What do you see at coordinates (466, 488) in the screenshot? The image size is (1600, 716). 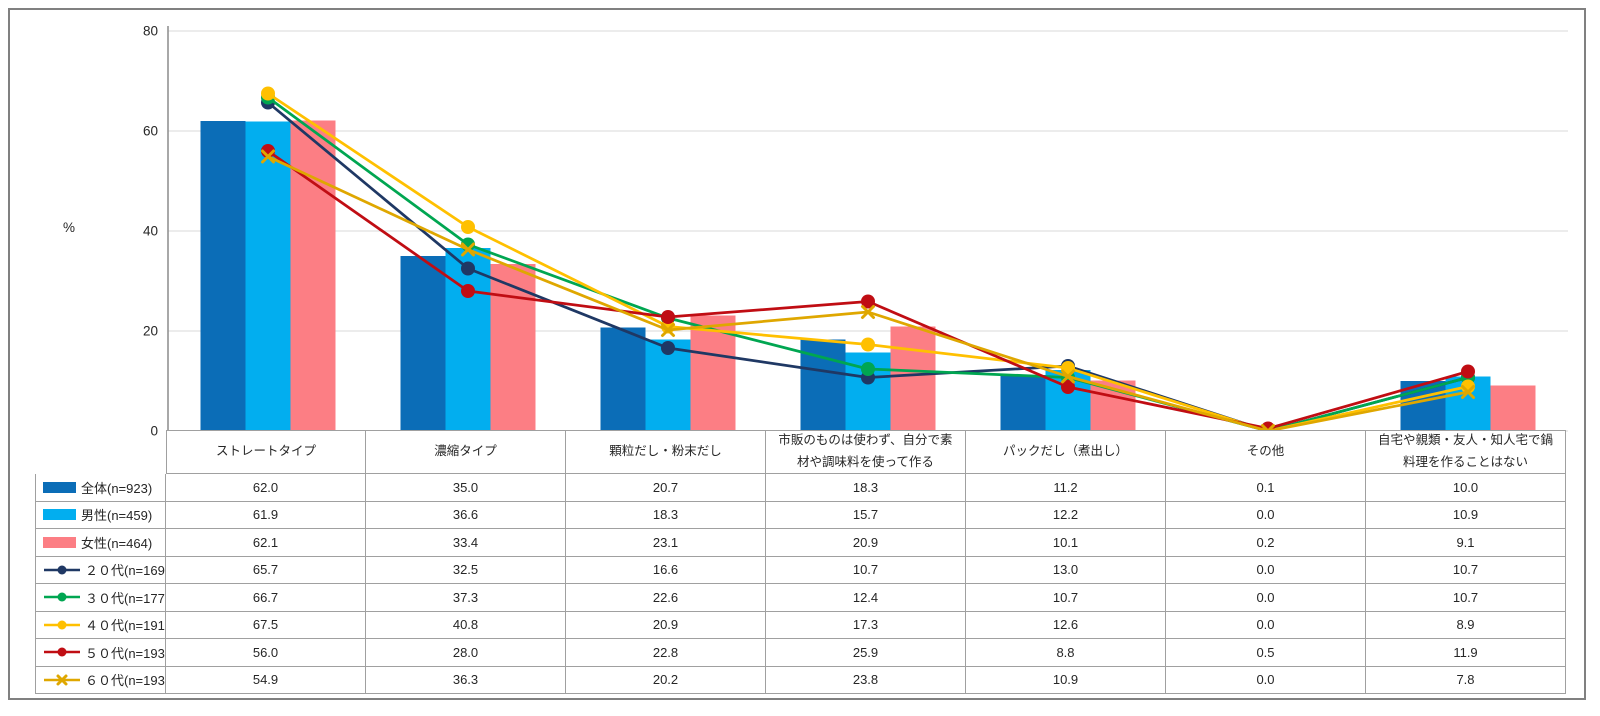 I see `value-cell: 35.0` at bounding box center [466, 488].